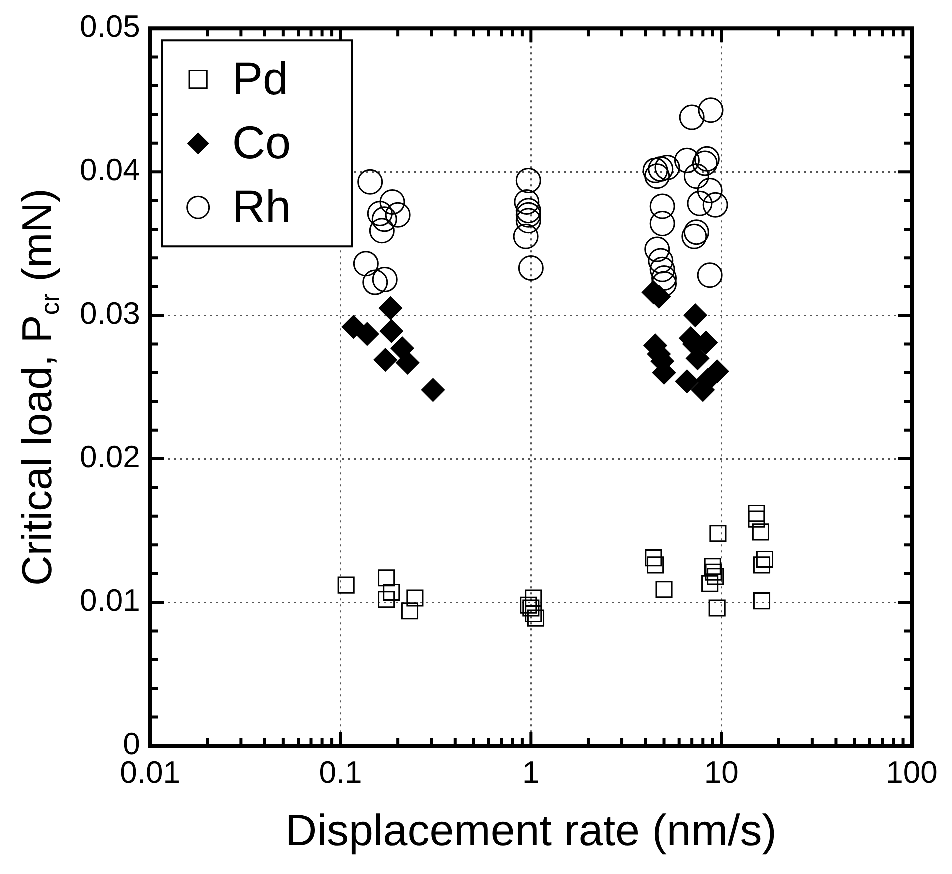 The image size is (952, 874). Describe the element at coordinates (912, 772) in the screenshot. I see `x-tick-label: 100` at that location.